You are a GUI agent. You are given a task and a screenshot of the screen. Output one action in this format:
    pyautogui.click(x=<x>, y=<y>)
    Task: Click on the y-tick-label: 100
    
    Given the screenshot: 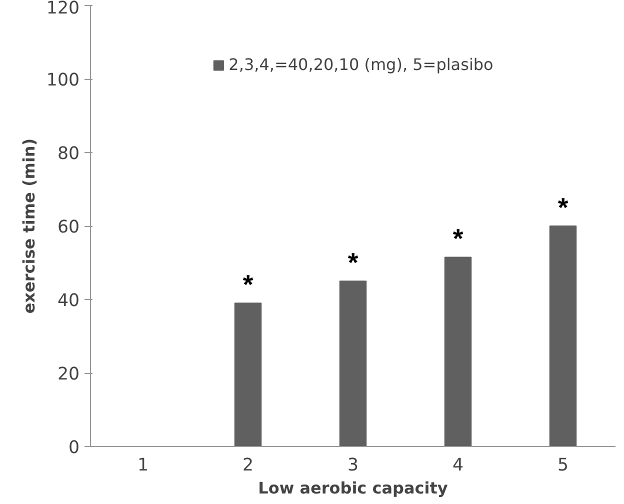 What is the action you would take?
    pyautogui.click(x=63, y=80)
    